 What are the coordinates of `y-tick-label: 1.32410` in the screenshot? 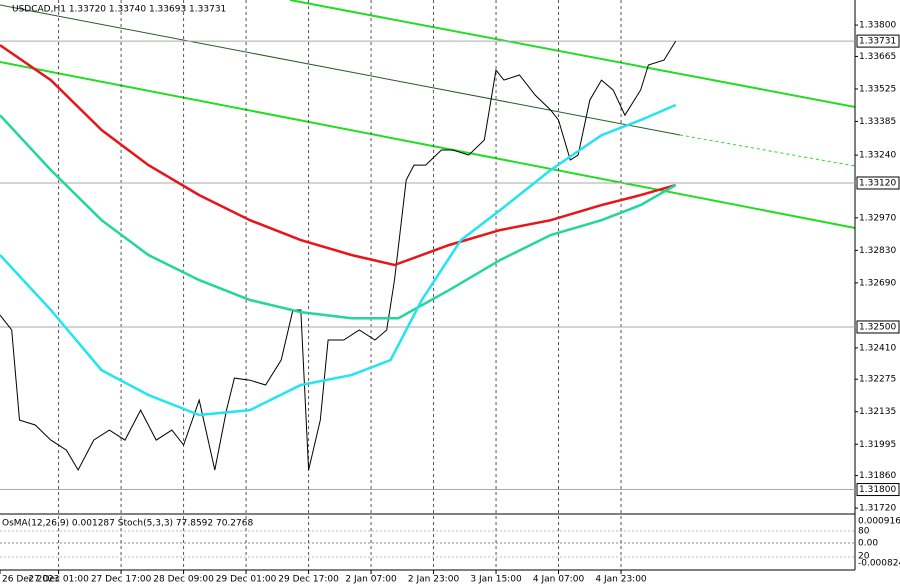 It's located at (877, 348).